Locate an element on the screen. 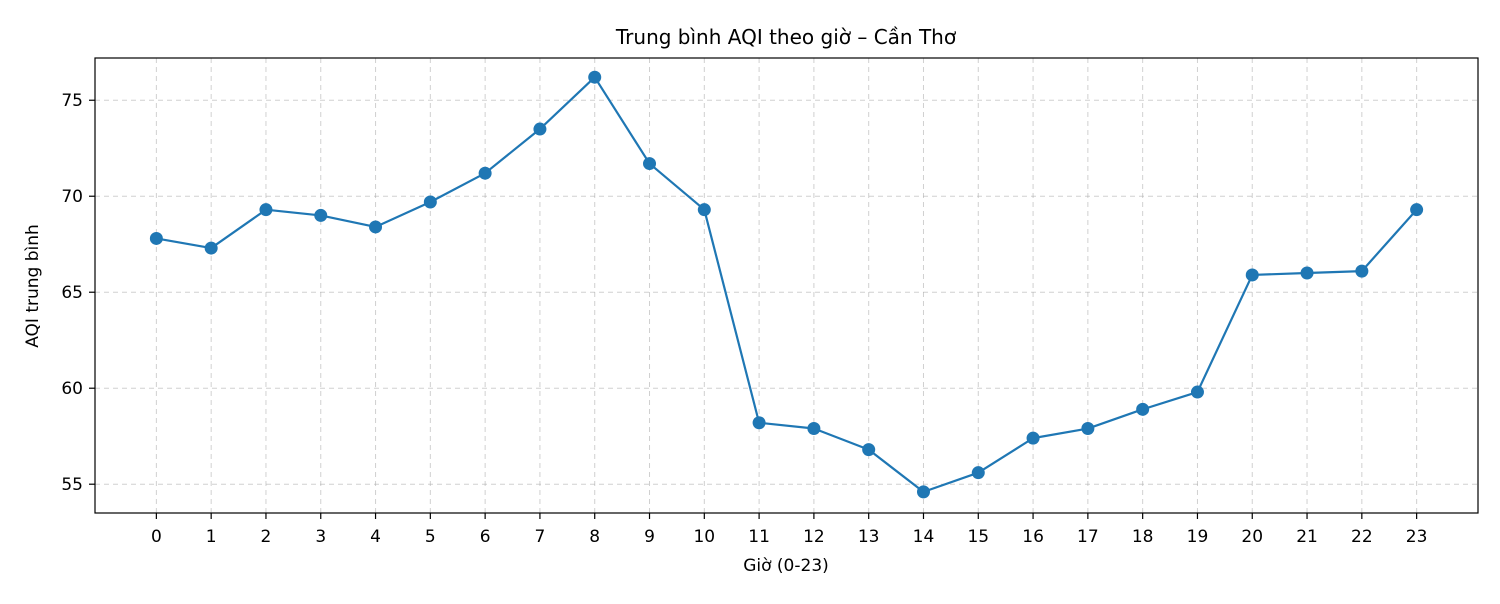 The width and height of the screenshot is (1500, 604). x-tick-label: 1 is located at coordinates (211, 537).